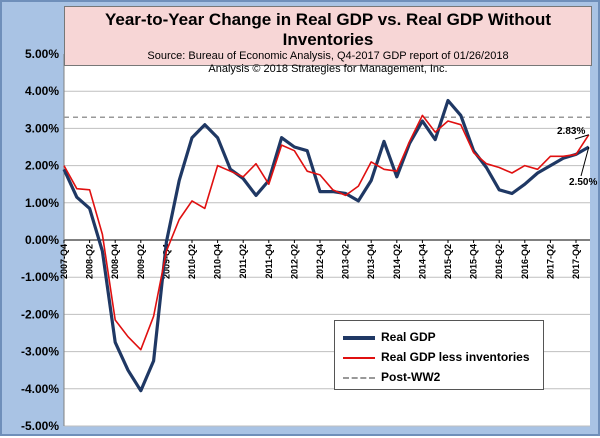 Image resolution: width=600 pixels, height=438 pixels. What do you see at coordinates (141, 261) in the screenshot?
I see `x-tick-label: 2009-Q2` at bounding box center [141, 261].